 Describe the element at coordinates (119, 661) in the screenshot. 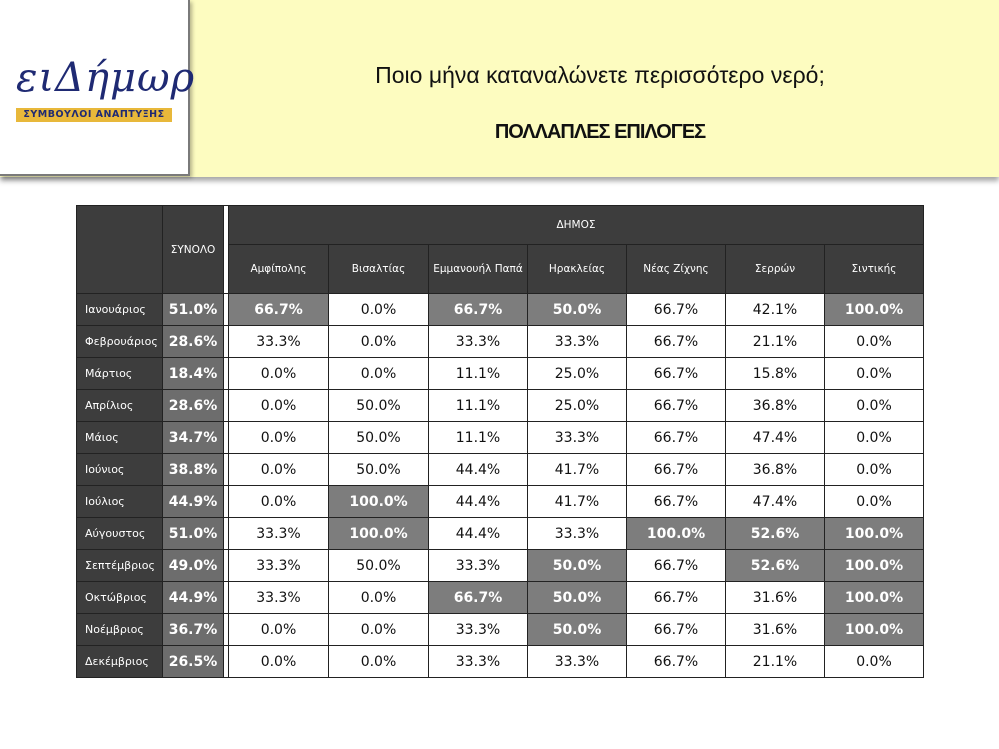

I see `row-label: Δεκέμβριος` at that location.